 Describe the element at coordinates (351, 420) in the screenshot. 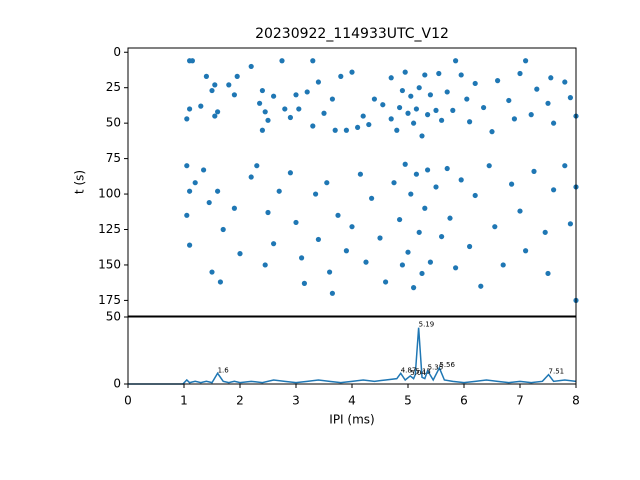

I see `x-axis-label: IPI (ms)` at that location.